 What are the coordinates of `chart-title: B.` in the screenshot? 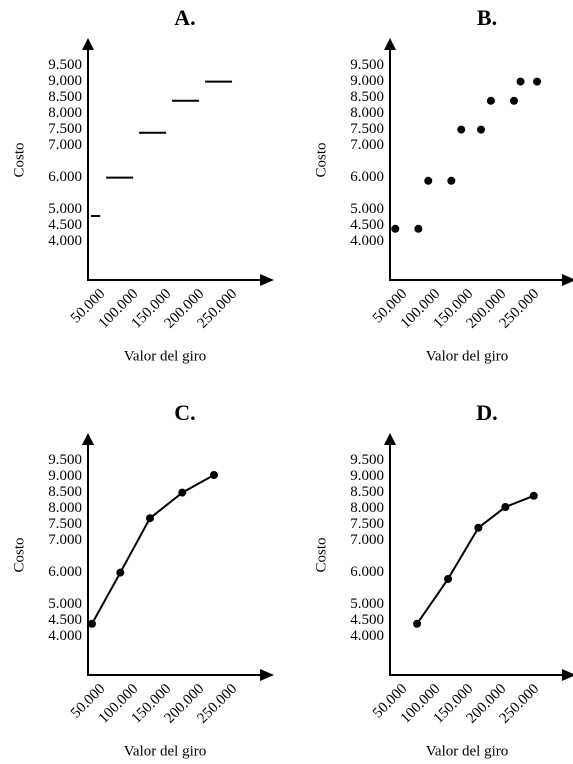 It's located at (487, 17).